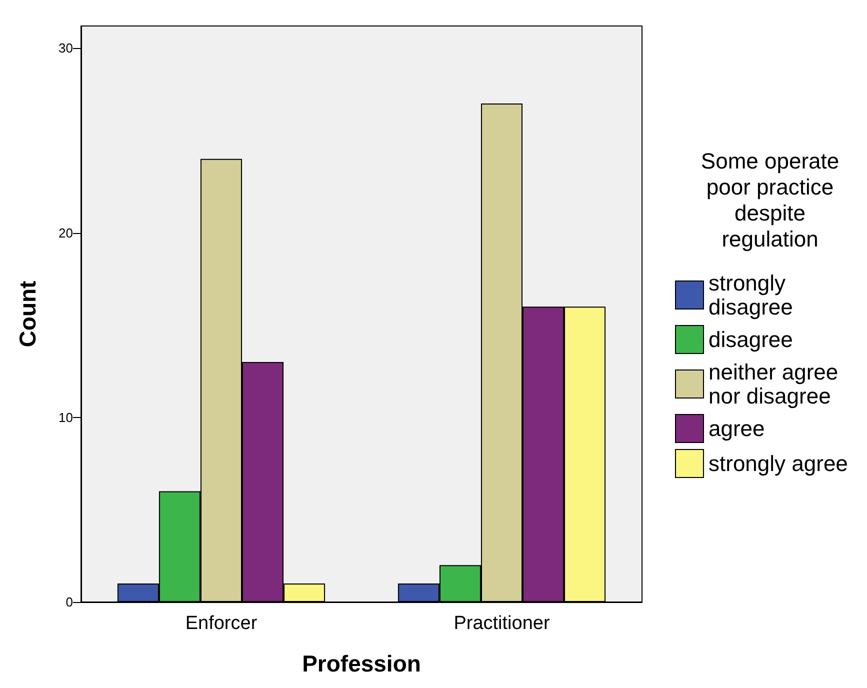 The height and width of the screenshot is (688, 867). What do you see at coordinates (27, 314) in the screenshot?
I see `y-axis-title: Count` at bounding box center [27, 314].